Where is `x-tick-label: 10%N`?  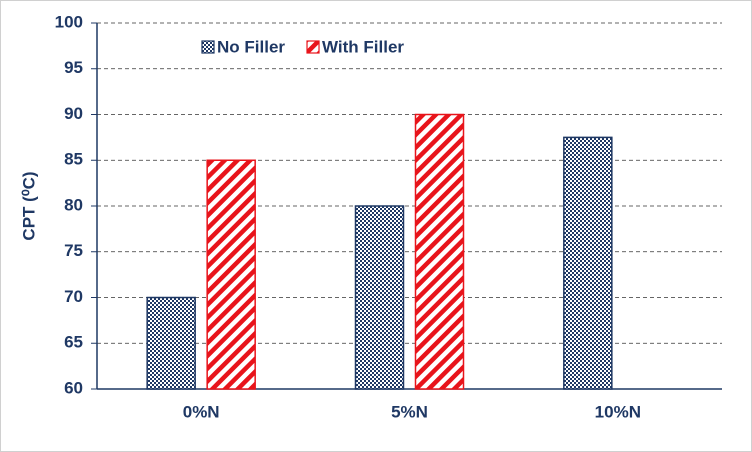
x-tick-label: 10%N is located at coordinates (618, 411).